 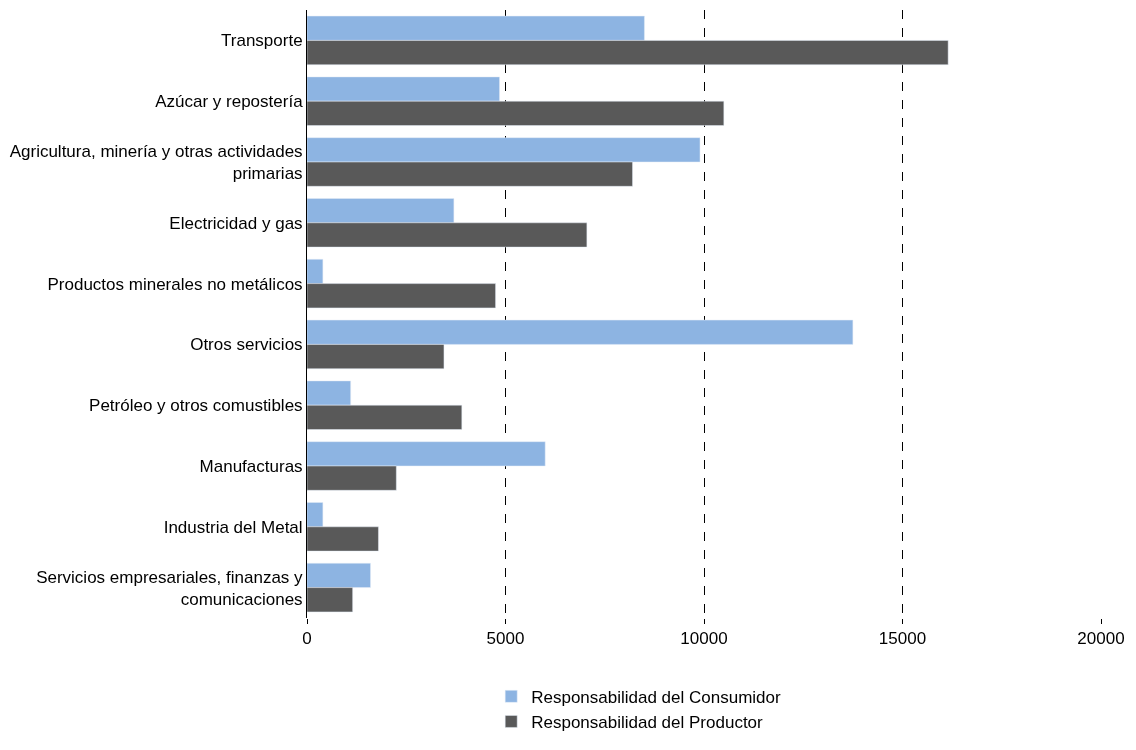 I want to click on x-tick-label: 10000, so click(x=704, y=639).